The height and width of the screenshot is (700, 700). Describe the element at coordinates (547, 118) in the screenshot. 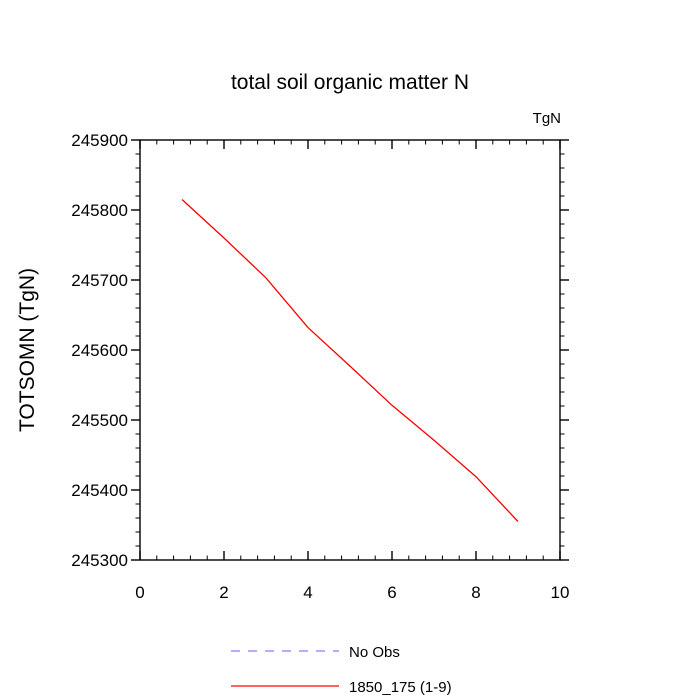

I see `units-label: TgN` at that location.